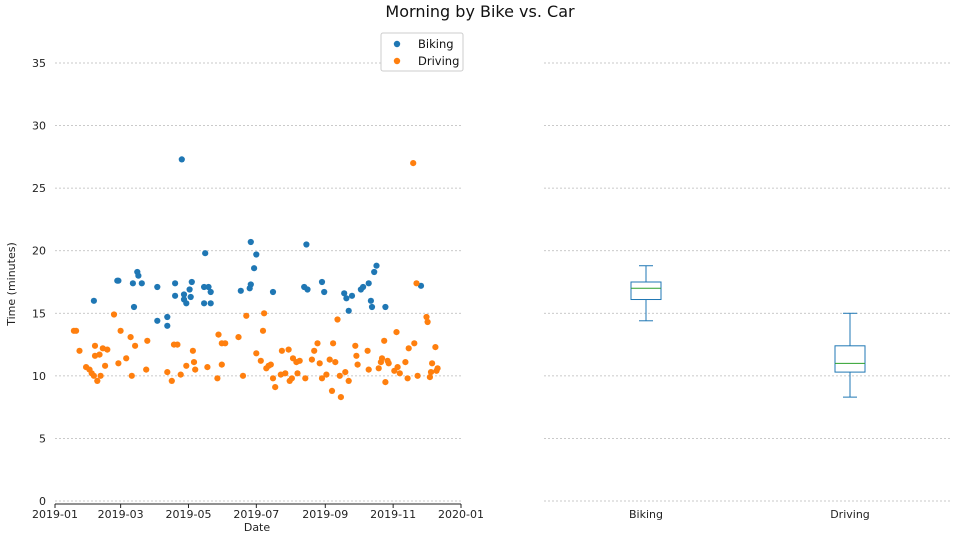  I want to click on boxplot-category-label: Biking, so click(646, 514).